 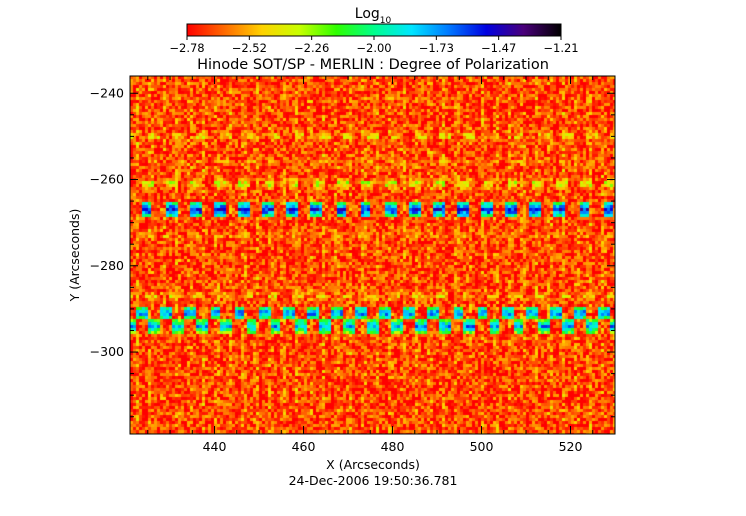 I want to click on colorbar-tick-label: −2.52, so click(x=249, y=48).